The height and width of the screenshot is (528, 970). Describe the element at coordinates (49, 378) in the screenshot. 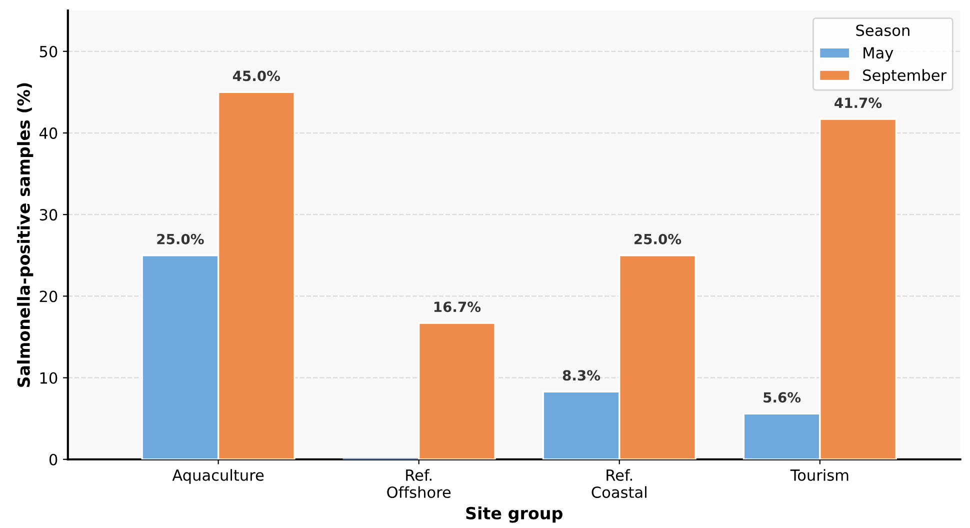

I see `y-tick-label: 10` at that location.